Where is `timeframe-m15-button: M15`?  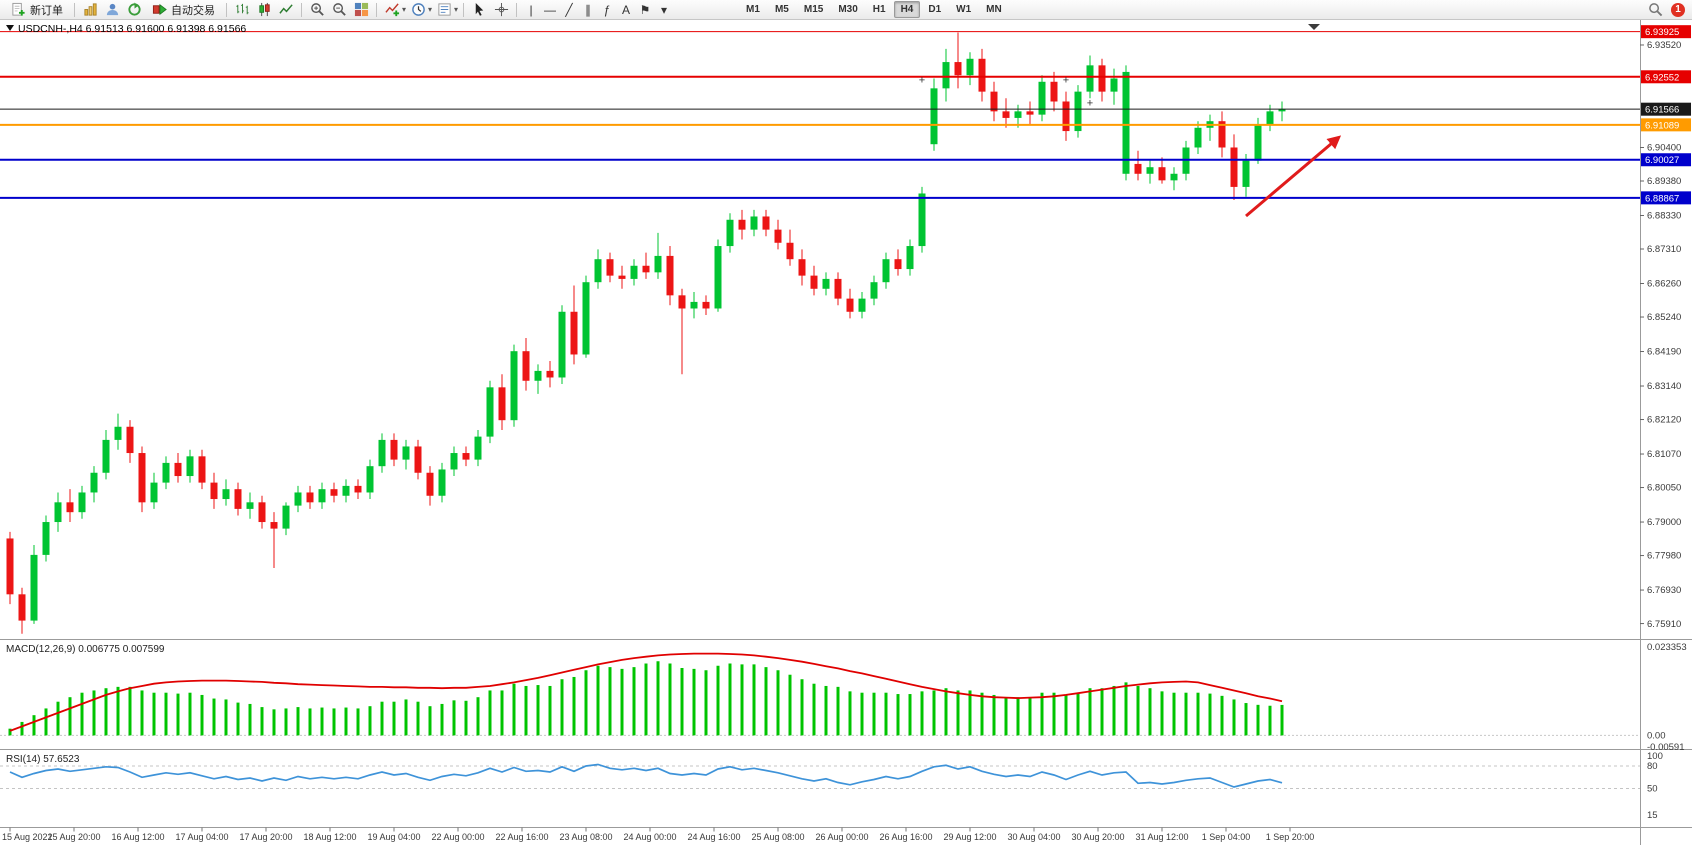 timeframe-m15-button: M15 is located at coordinates (813, 9).